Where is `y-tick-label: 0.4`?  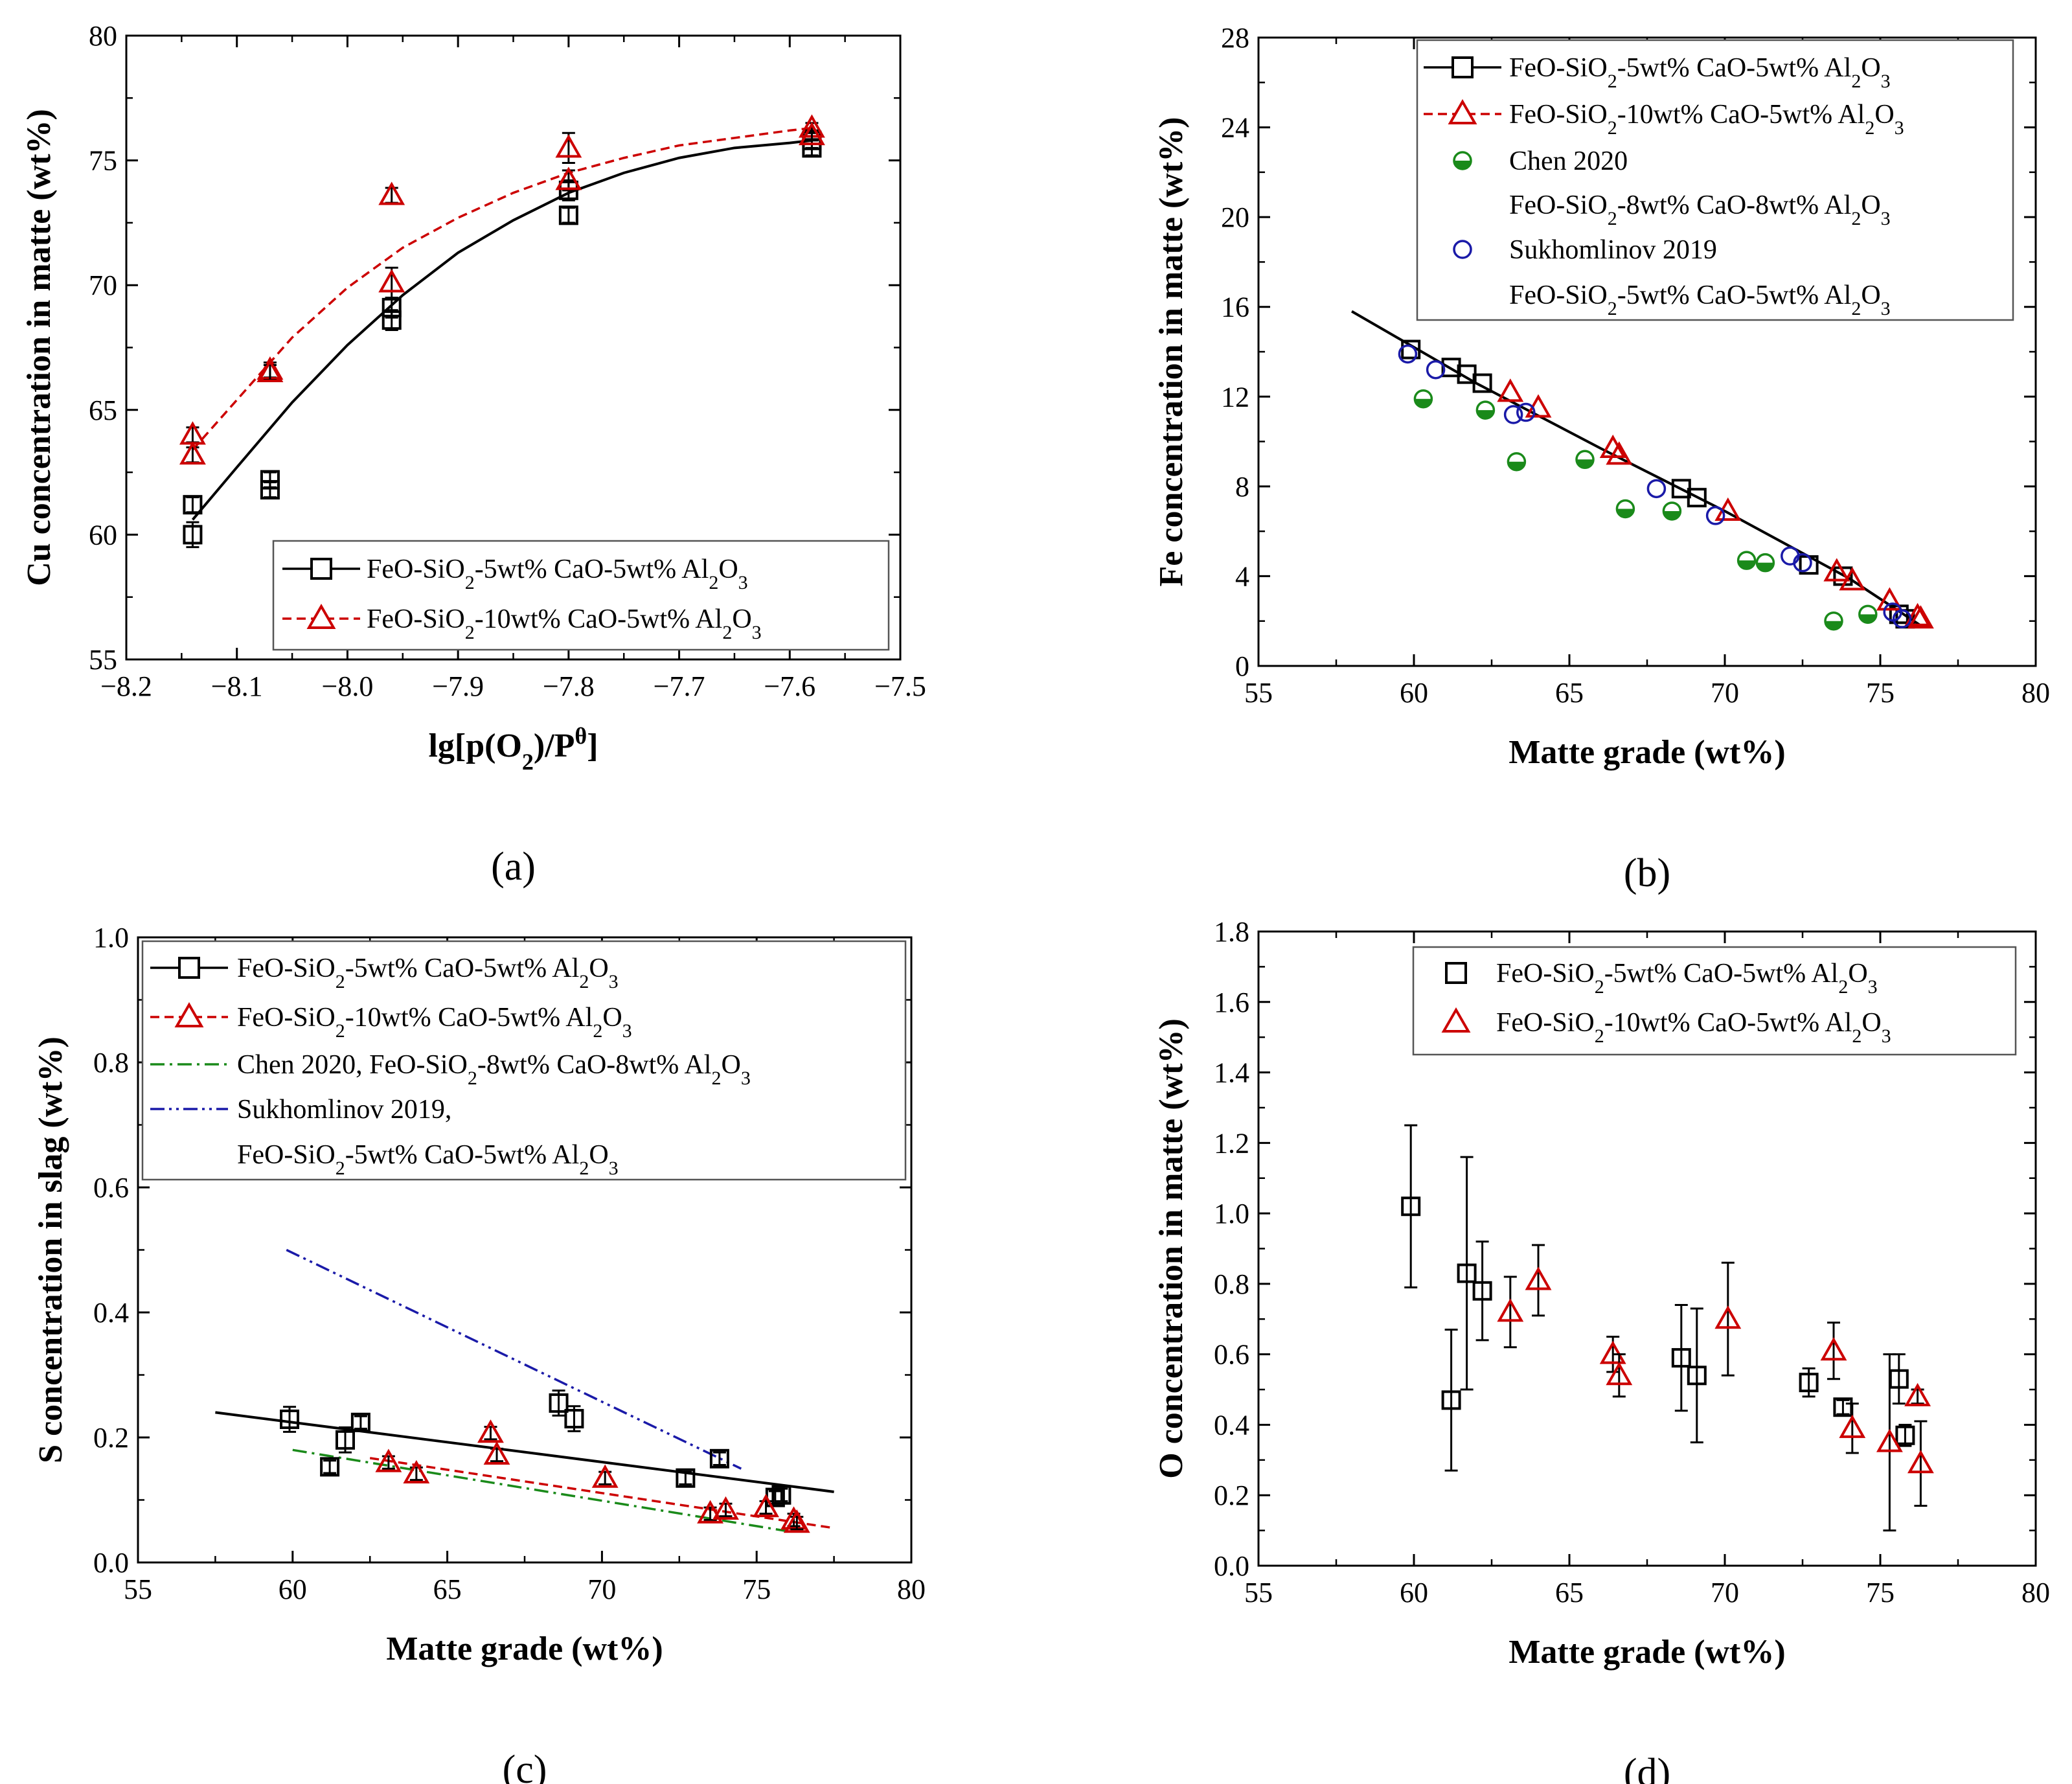 y-tick-label: 0.4 is located at coordinates (111, 1313).